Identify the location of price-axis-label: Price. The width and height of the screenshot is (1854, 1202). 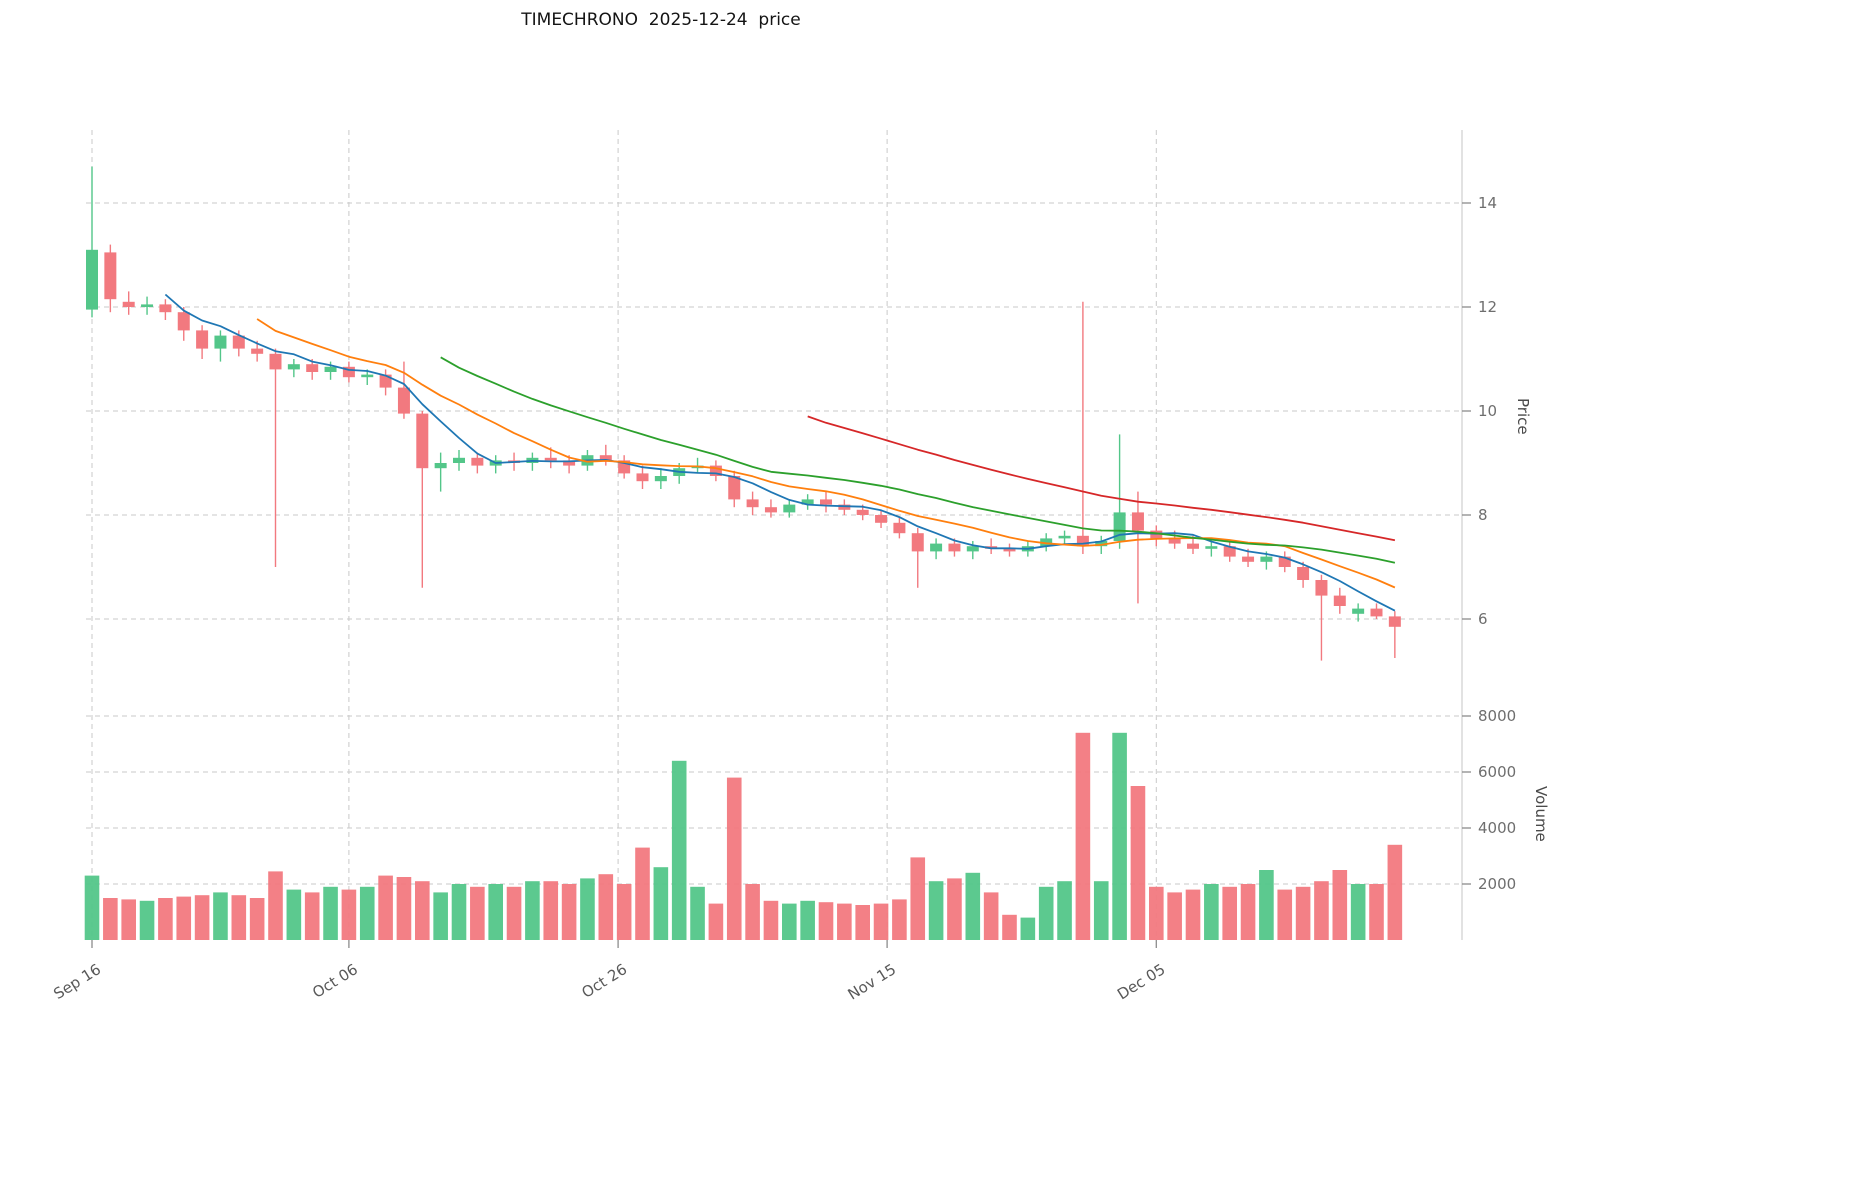
(1523, 416).